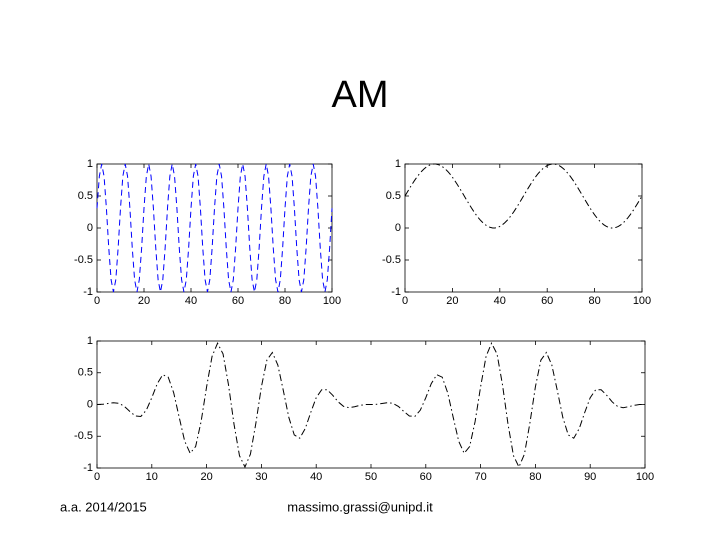  Describe the element at coordinates (152, 477) in the screenshot. I see `x-tick-label: 10` at that location.